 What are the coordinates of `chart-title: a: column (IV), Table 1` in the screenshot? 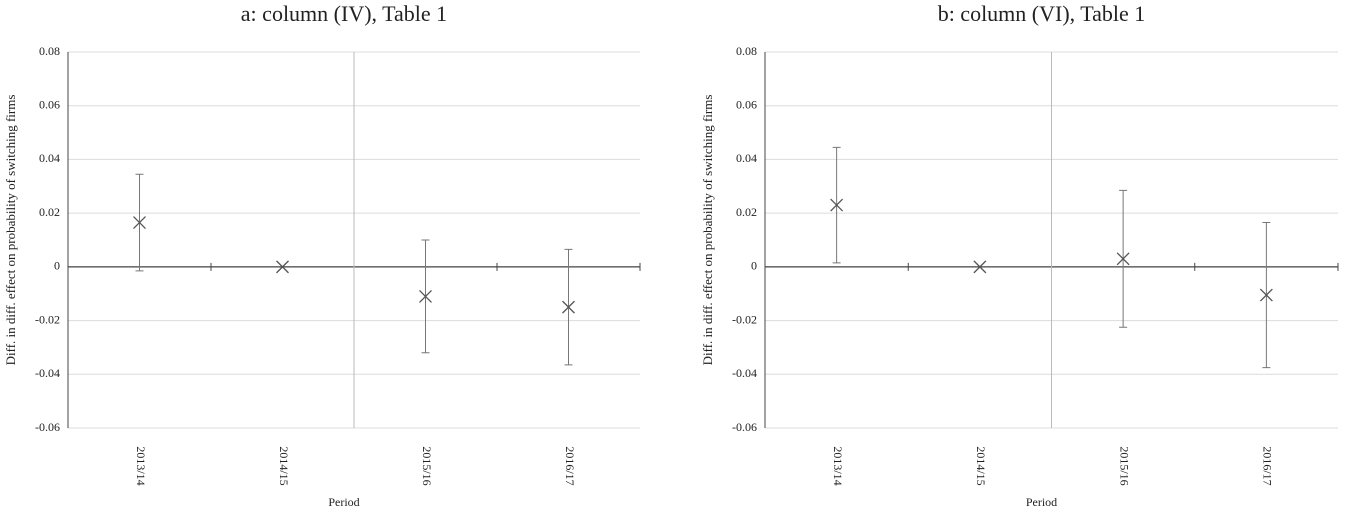 It's located at (344, 13).